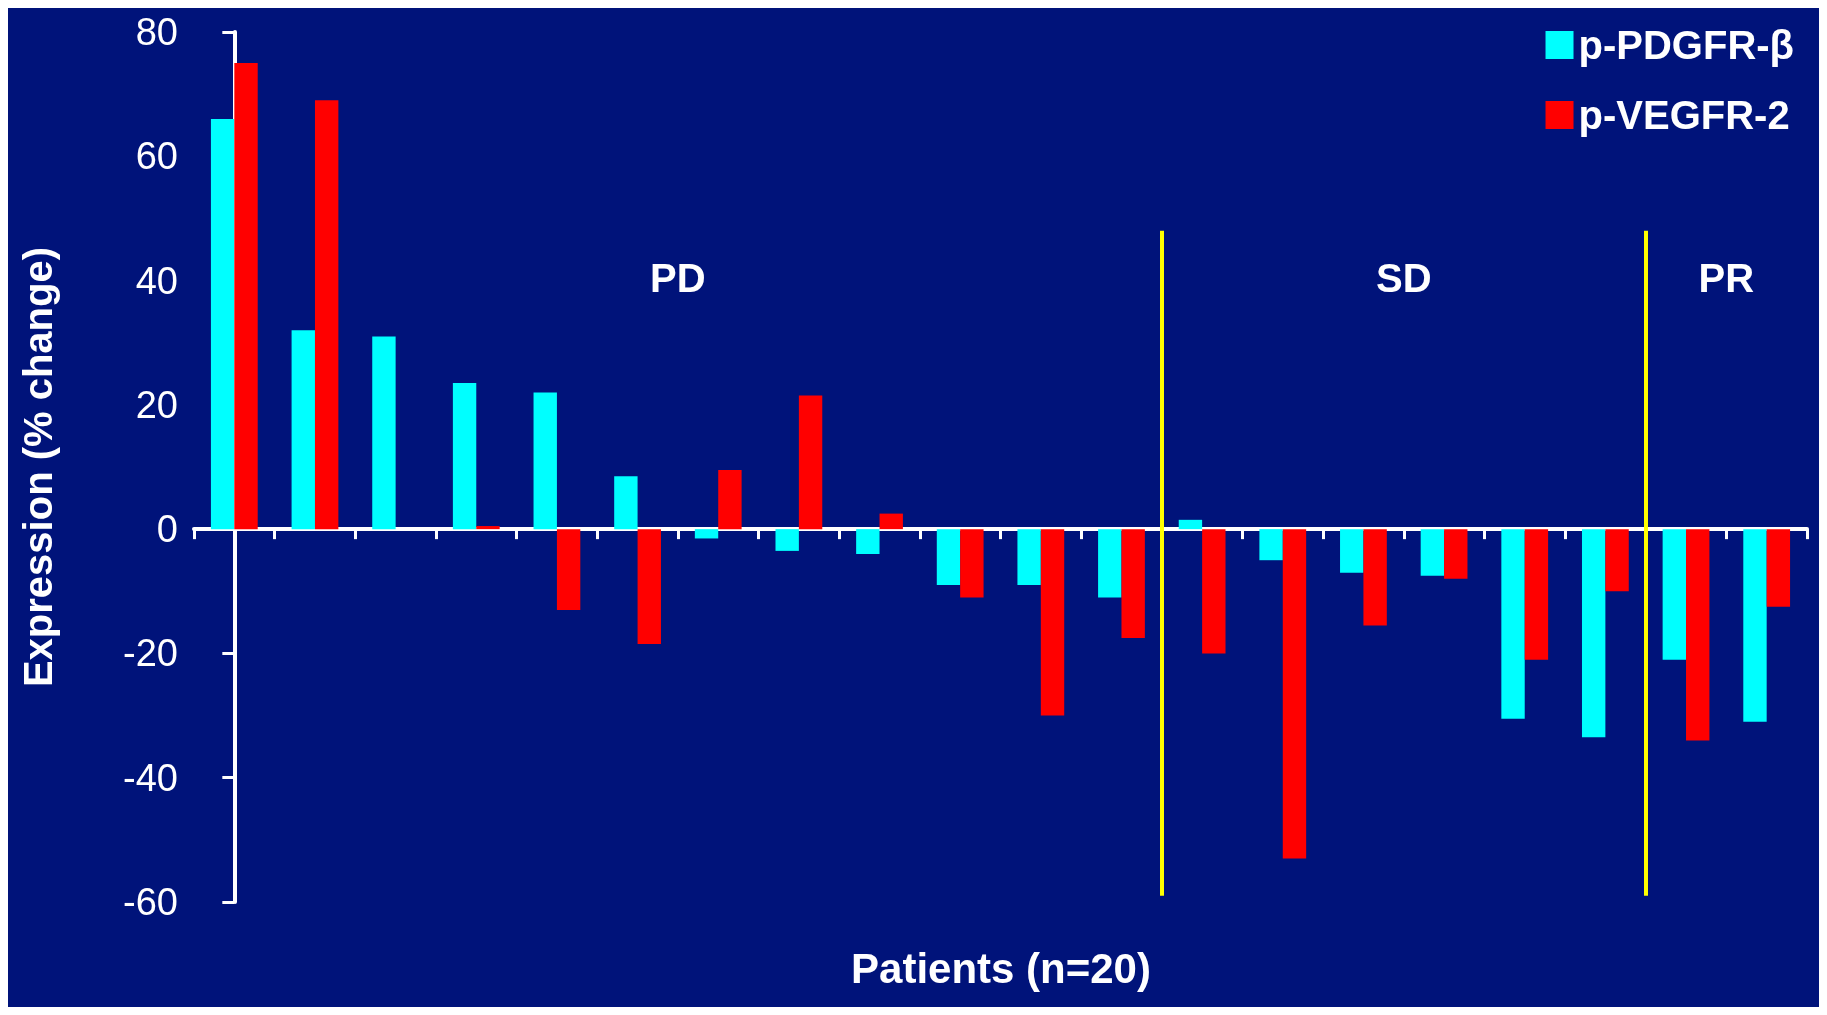  I want to click on y-tick-label: -20, so click(150, 653).